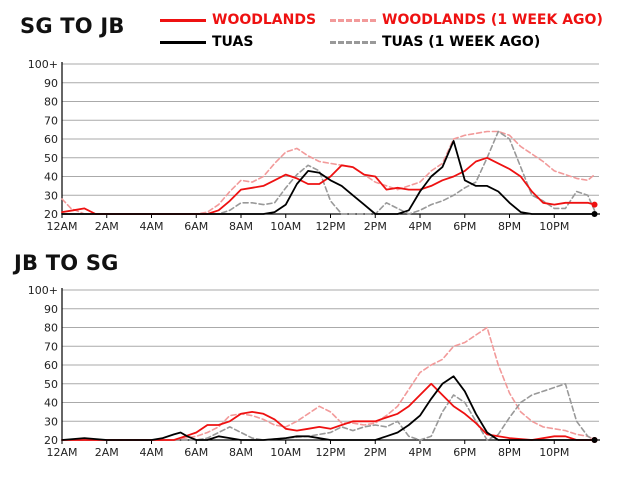 The image size is (640, 480). Describe the element at coordinates (233, 42) in the screenshot. I see `legend-label-tuas: TUAS` at that location.